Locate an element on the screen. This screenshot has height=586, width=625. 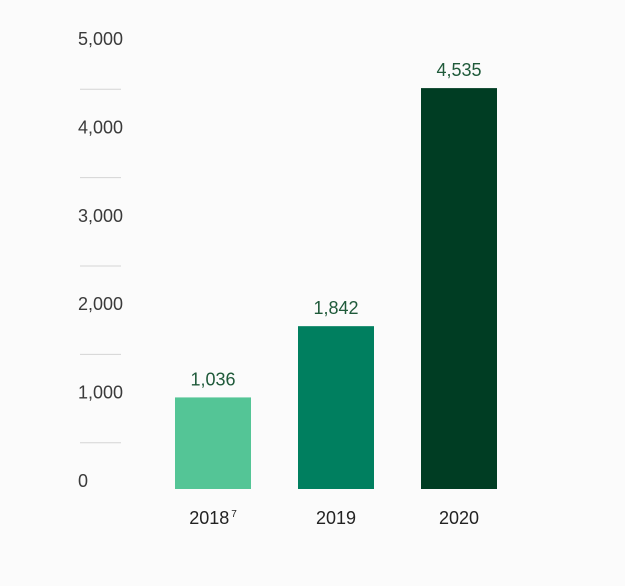
x-tick-label: 2018 7 is located at coordinates (213, 518).